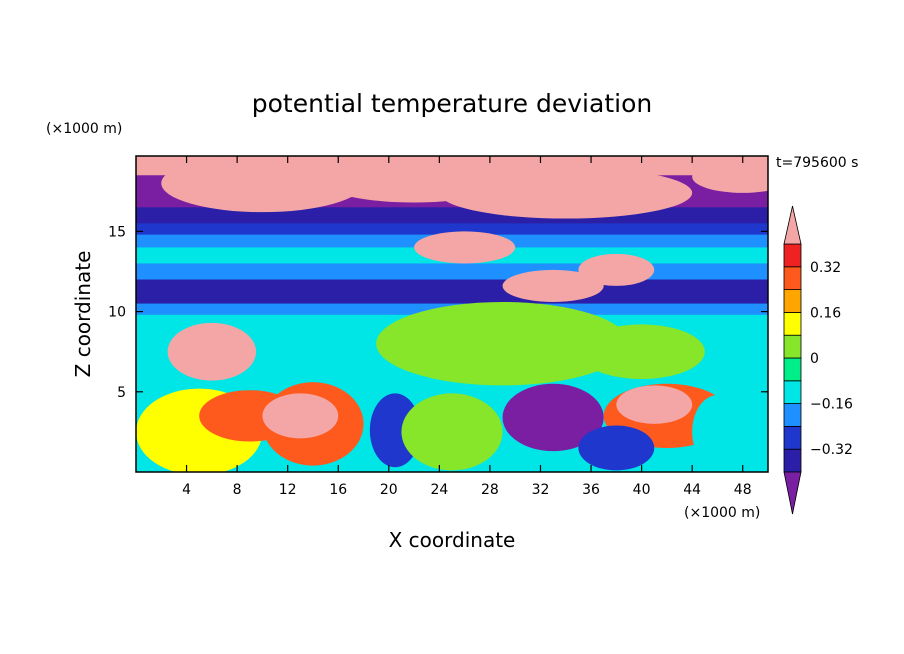  What do you see at coordinates (439, 490) in the screenshot?
I see `x-tick-label: 24` at bounding box center [439, 490].